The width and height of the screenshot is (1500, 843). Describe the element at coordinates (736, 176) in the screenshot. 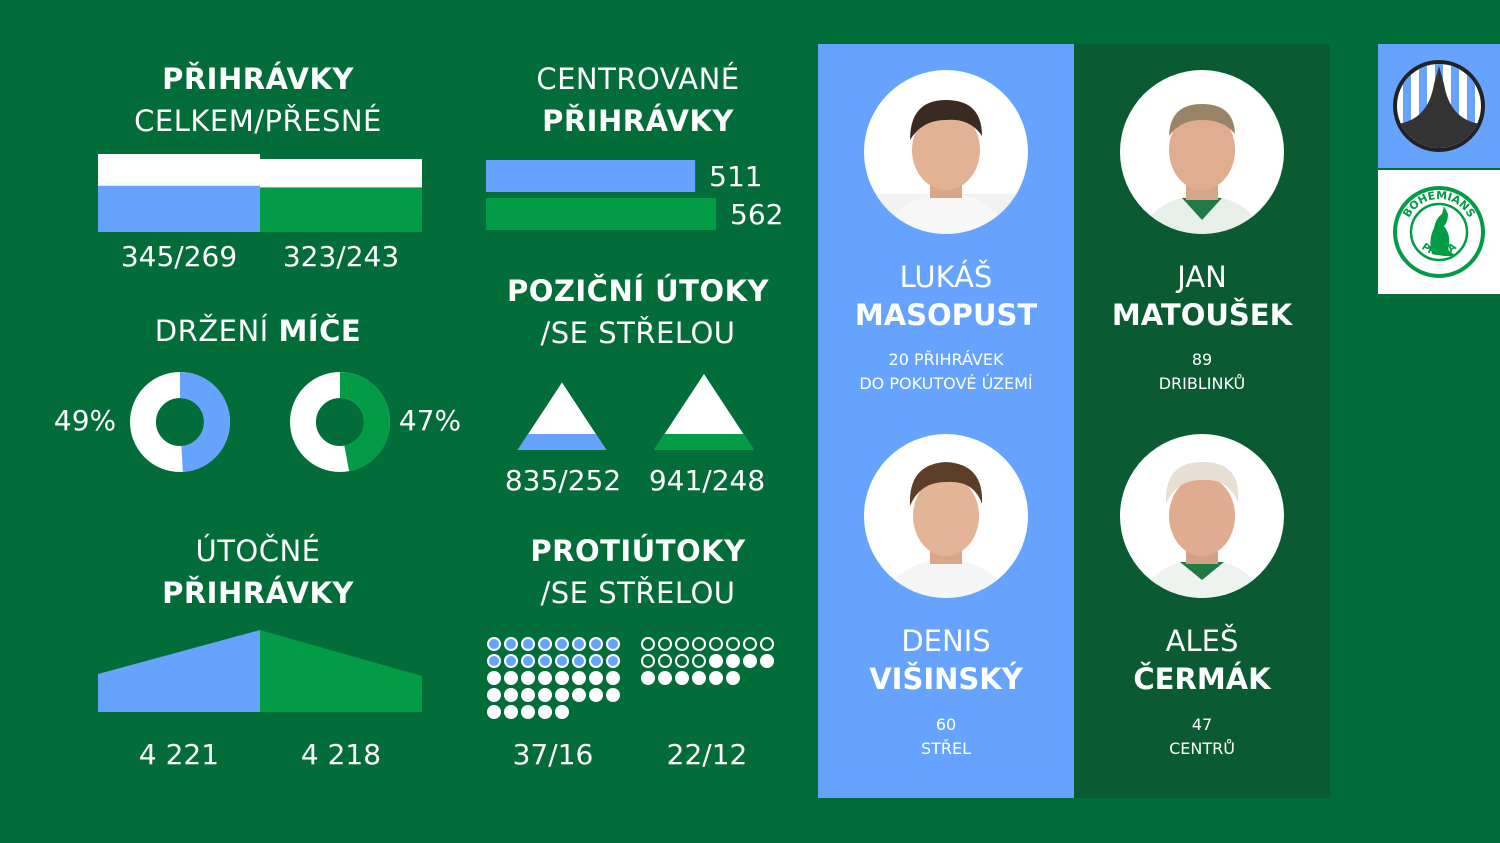

I see `crosses-value-blue: 511` at that location.